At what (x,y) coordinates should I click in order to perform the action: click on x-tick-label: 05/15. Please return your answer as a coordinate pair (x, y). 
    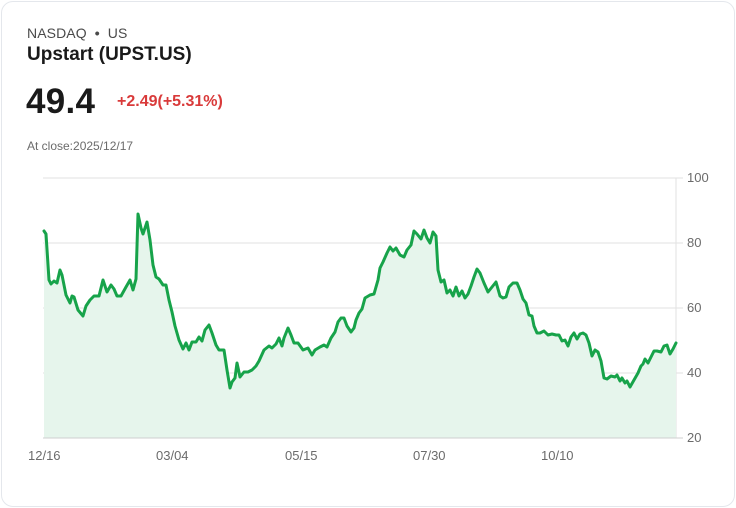
    Looking at the image, I should click on (301, 455).